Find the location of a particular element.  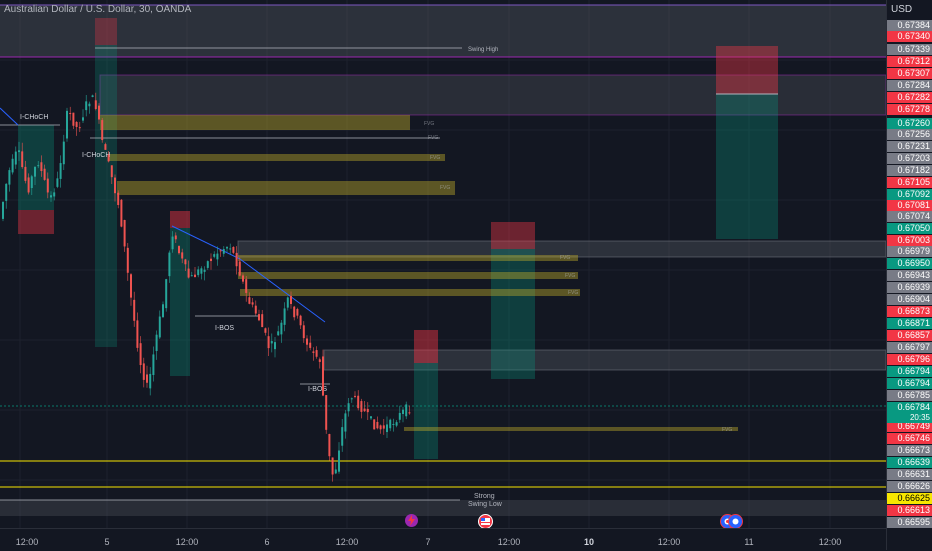

position-box-4-target is located at coordinates (513, 314).